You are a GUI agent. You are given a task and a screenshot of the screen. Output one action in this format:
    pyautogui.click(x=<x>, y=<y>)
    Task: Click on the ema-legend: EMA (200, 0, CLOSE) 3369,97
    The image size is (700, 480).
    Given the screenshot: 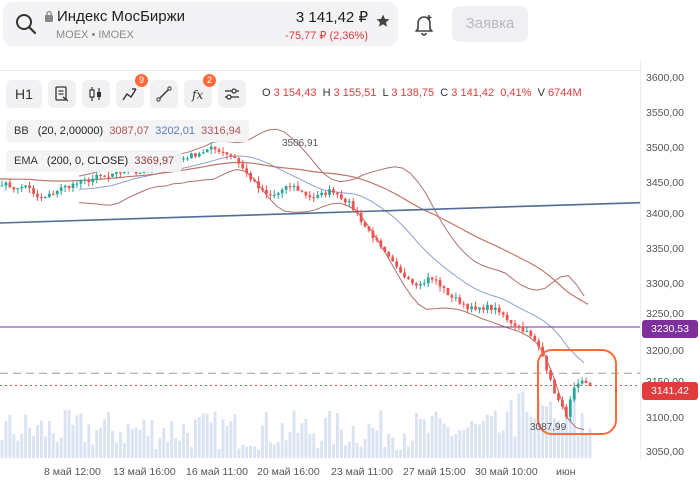 What is the action you would take?
    pyautogui.click(x=94, y=161)
    